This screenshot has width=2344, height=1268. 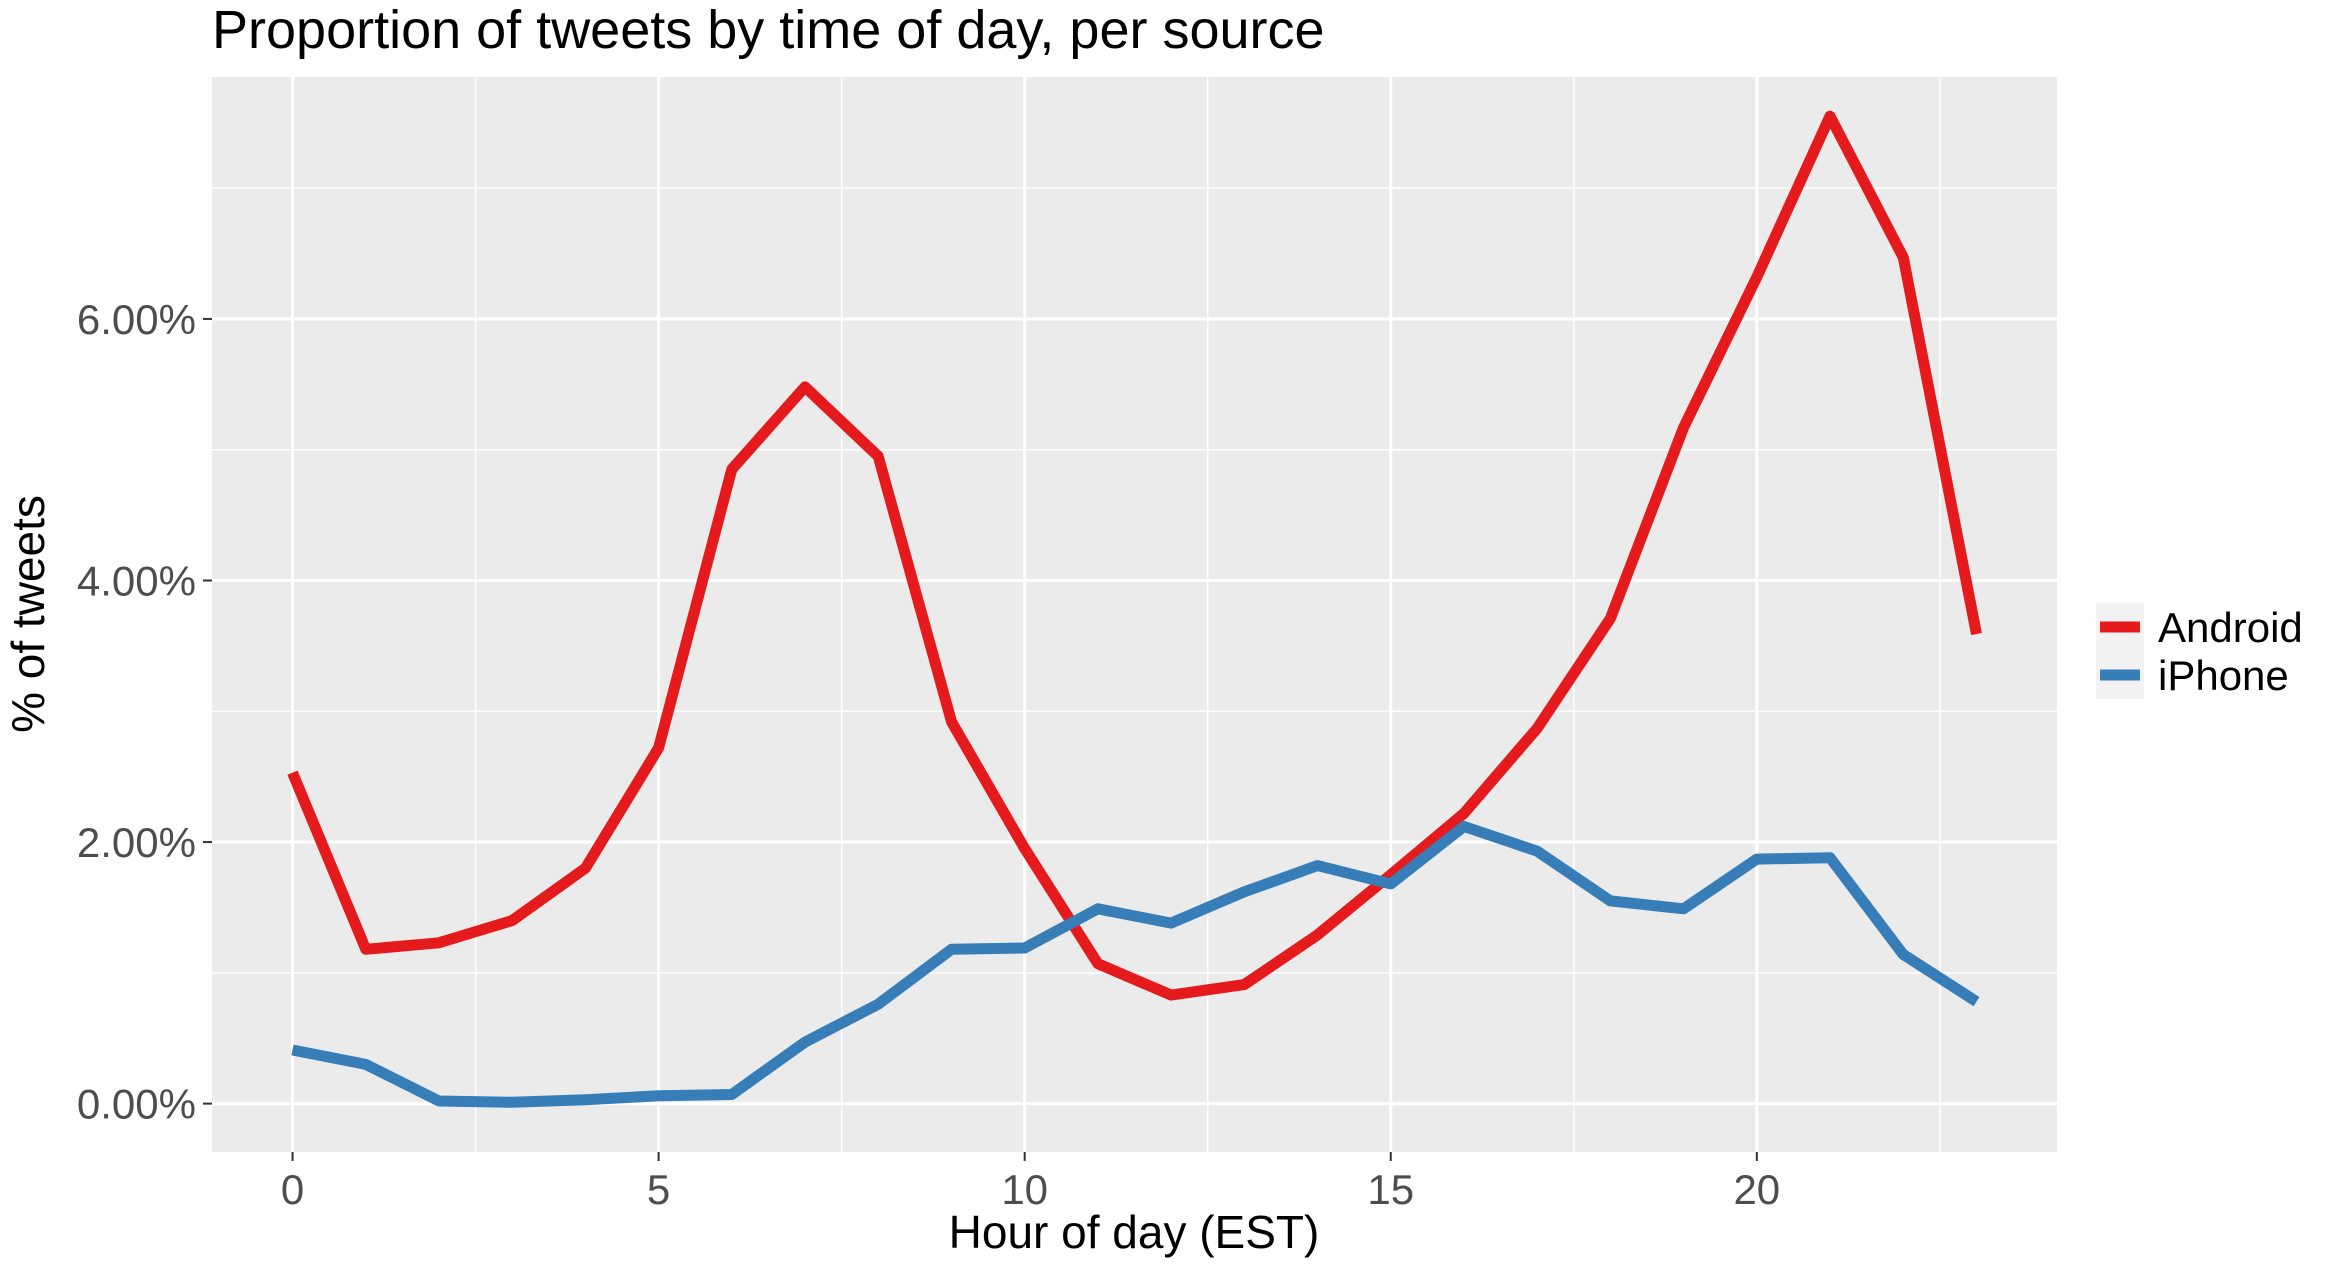 What do you see at coordinates (2230, 627) in the screenshot?
I see `legend-label-android: Android` at bounding box center [2230, 627].